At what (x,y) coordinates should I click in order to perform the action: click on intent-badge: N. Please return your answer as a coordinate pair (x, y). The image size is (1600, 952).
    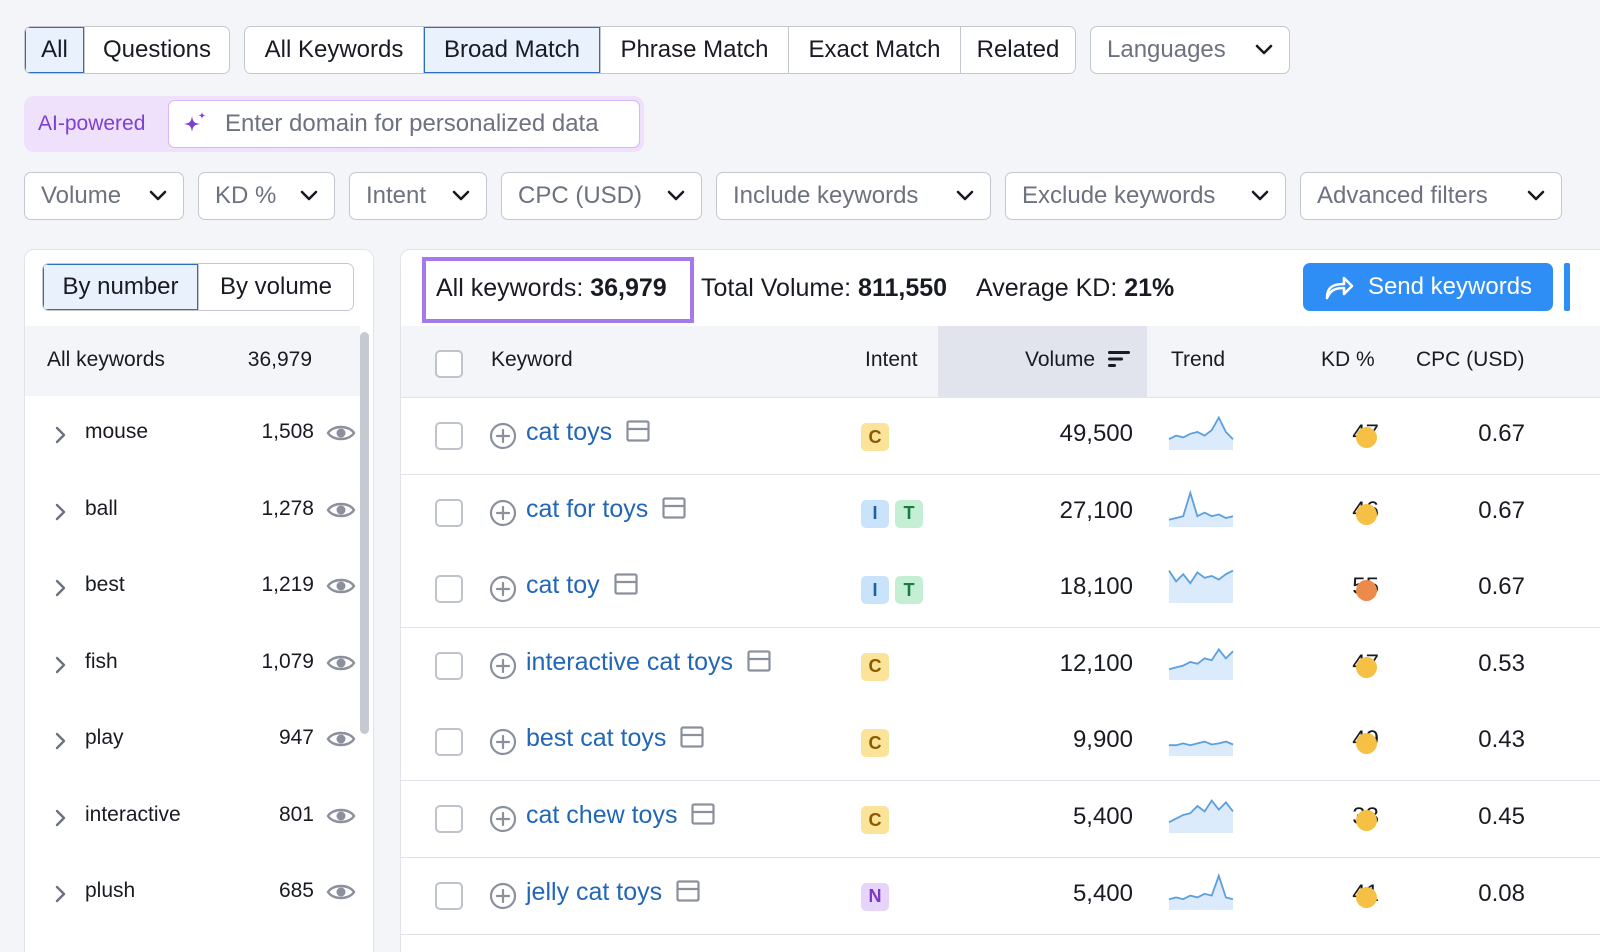
    Looking at the image, I should click on (875, 896).